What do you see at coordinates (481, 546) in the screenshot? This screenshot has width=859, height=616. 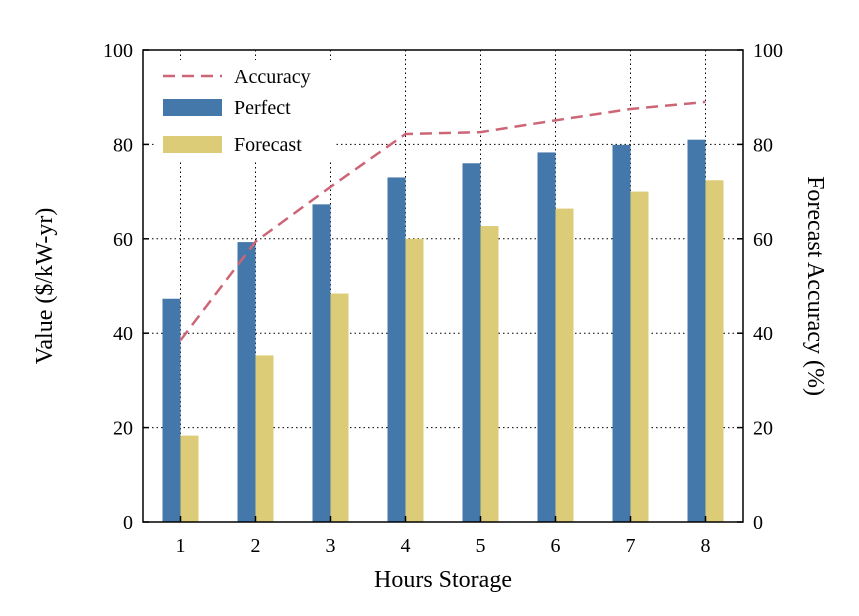 I see `x-tick-label: 5` at bounding box center [481, 546].